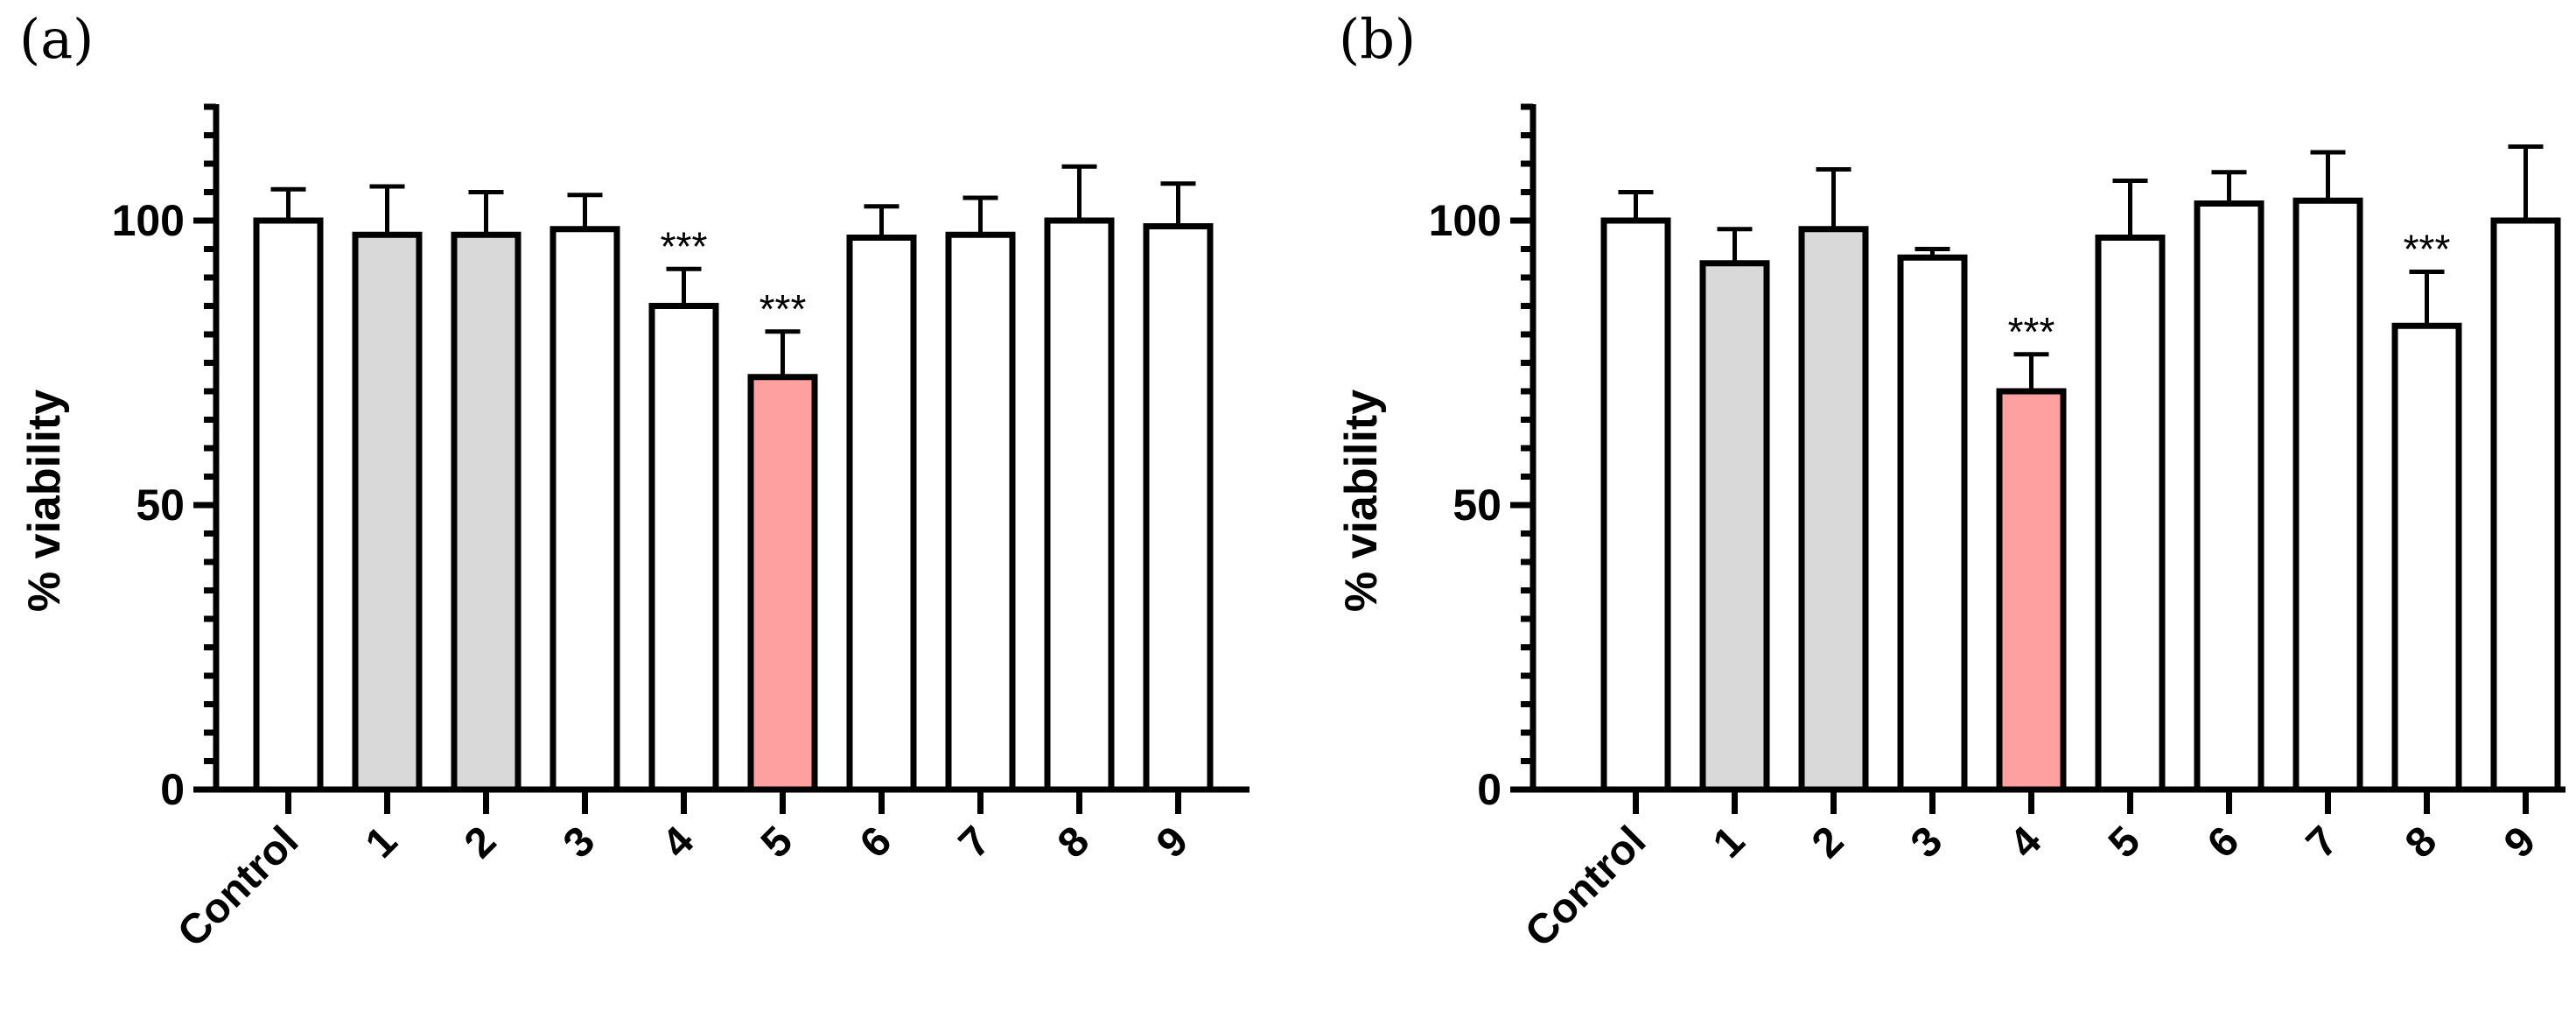  I want to click on panel-label: (b), so click(1377, 39).